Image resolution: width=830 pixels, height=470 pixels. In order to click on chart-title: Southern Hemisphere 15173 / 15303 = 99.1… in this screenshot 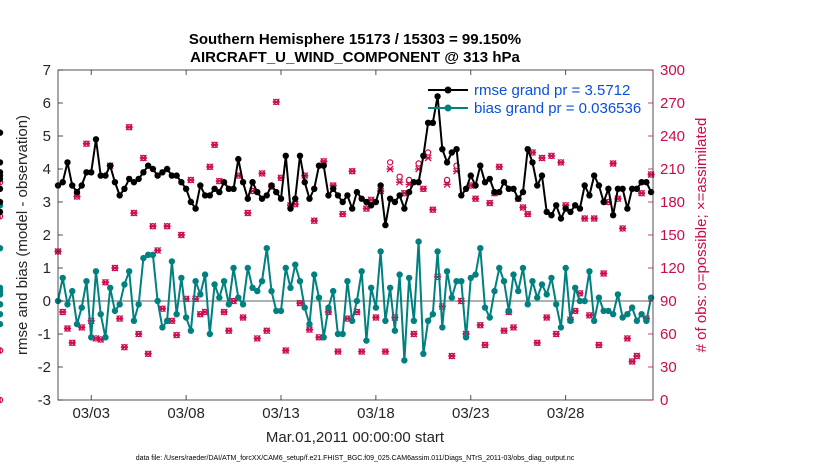, I will do `click(355, 39)`.